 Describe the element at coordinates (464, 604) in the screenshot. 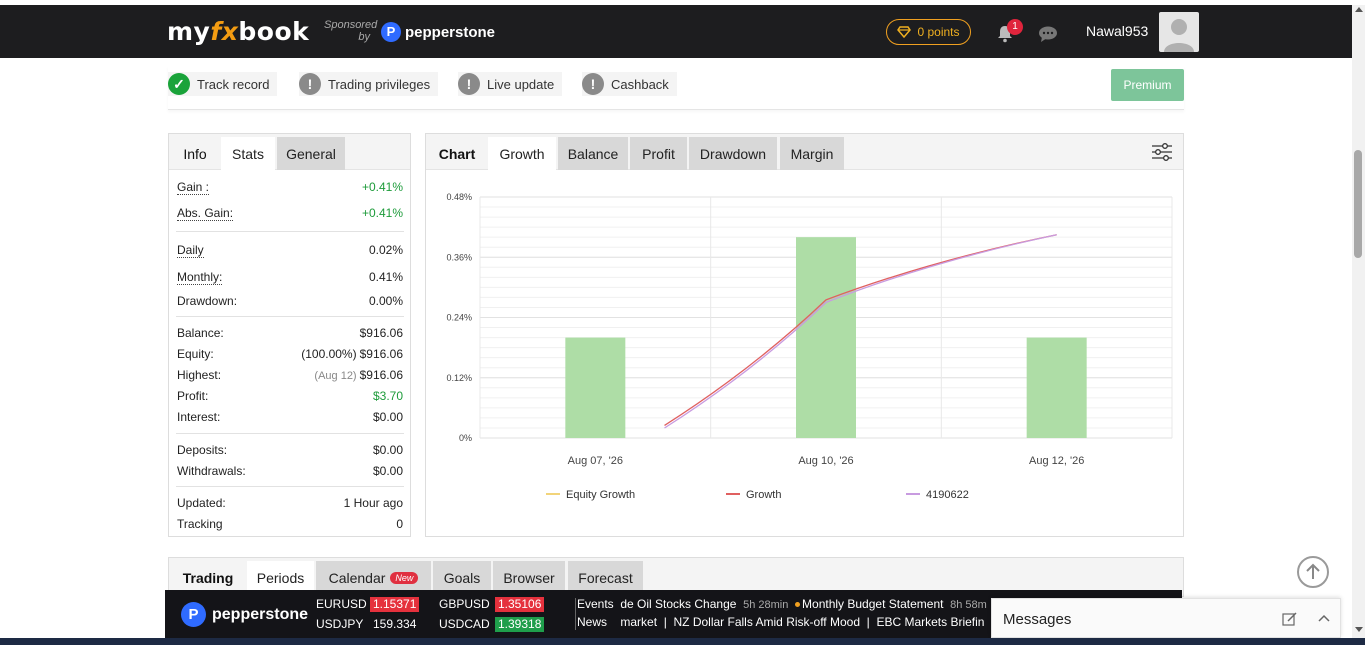

I see `pair-name: GBPUSD` at that location.